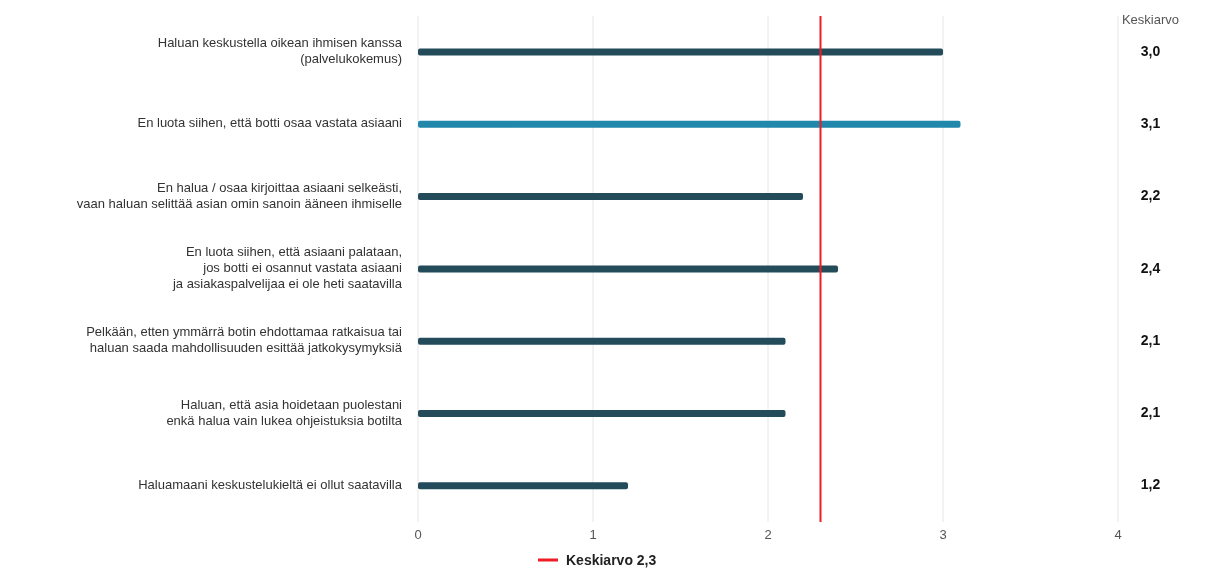 This screenshot has height=578, width=1211. Describe the element at coordinates (1150, 50) in the screenshot. I see `data-label: 3,0` at that location.